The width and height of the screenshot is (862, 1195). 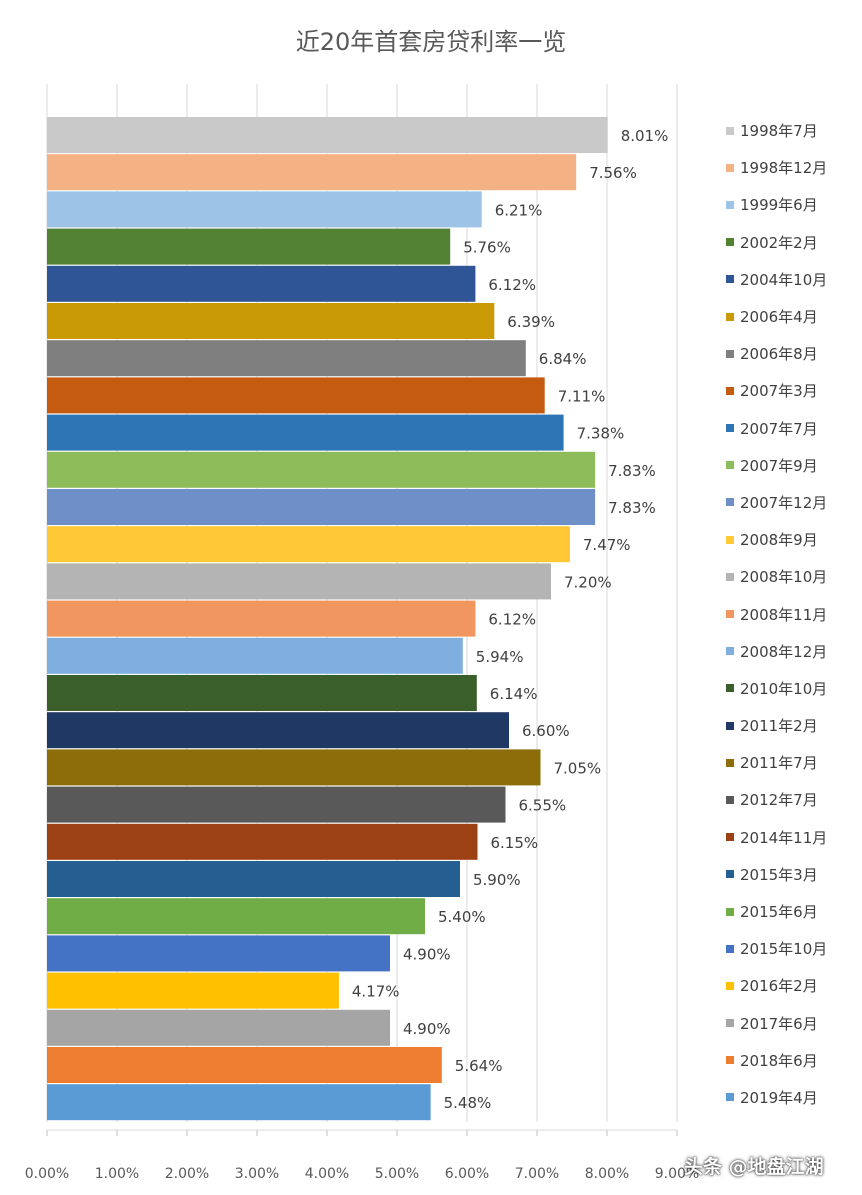 I want to click on legend-item: 2018年6月, so click(x=787, y=1060).